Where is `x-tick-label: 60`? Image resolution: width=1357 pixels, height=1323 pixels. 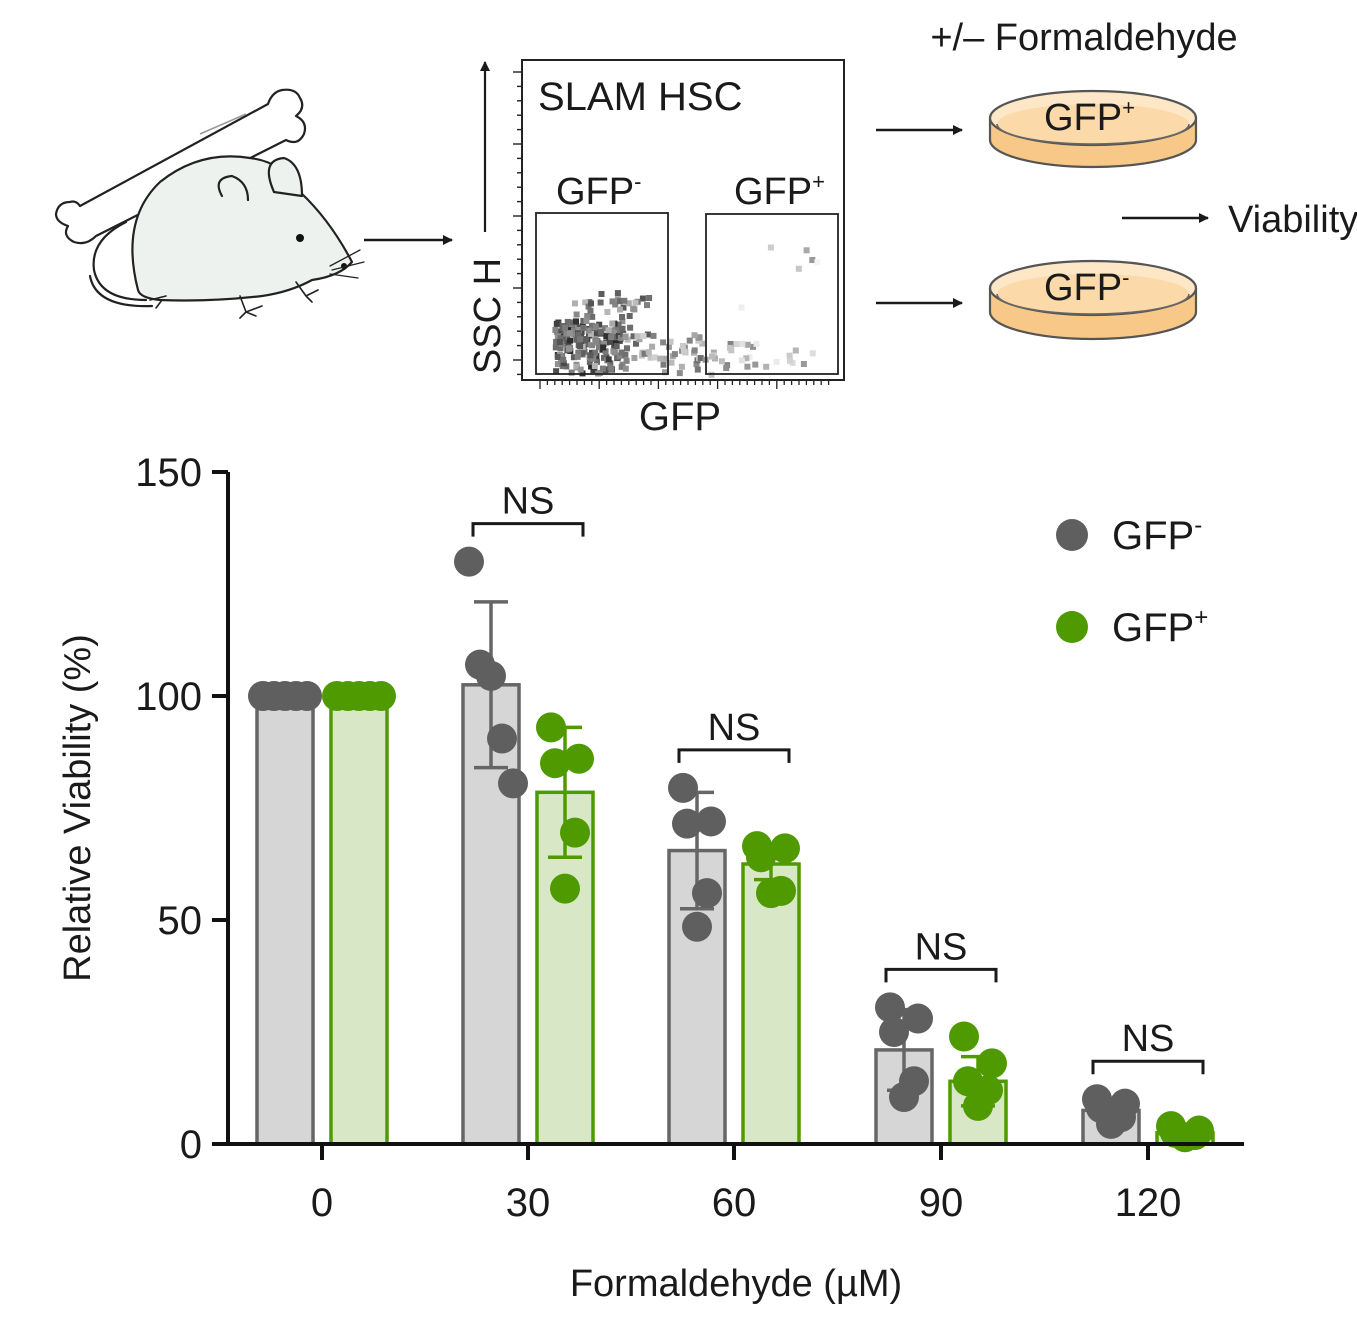 x-tick-label: 60 is located at coordinates (734, 1203).